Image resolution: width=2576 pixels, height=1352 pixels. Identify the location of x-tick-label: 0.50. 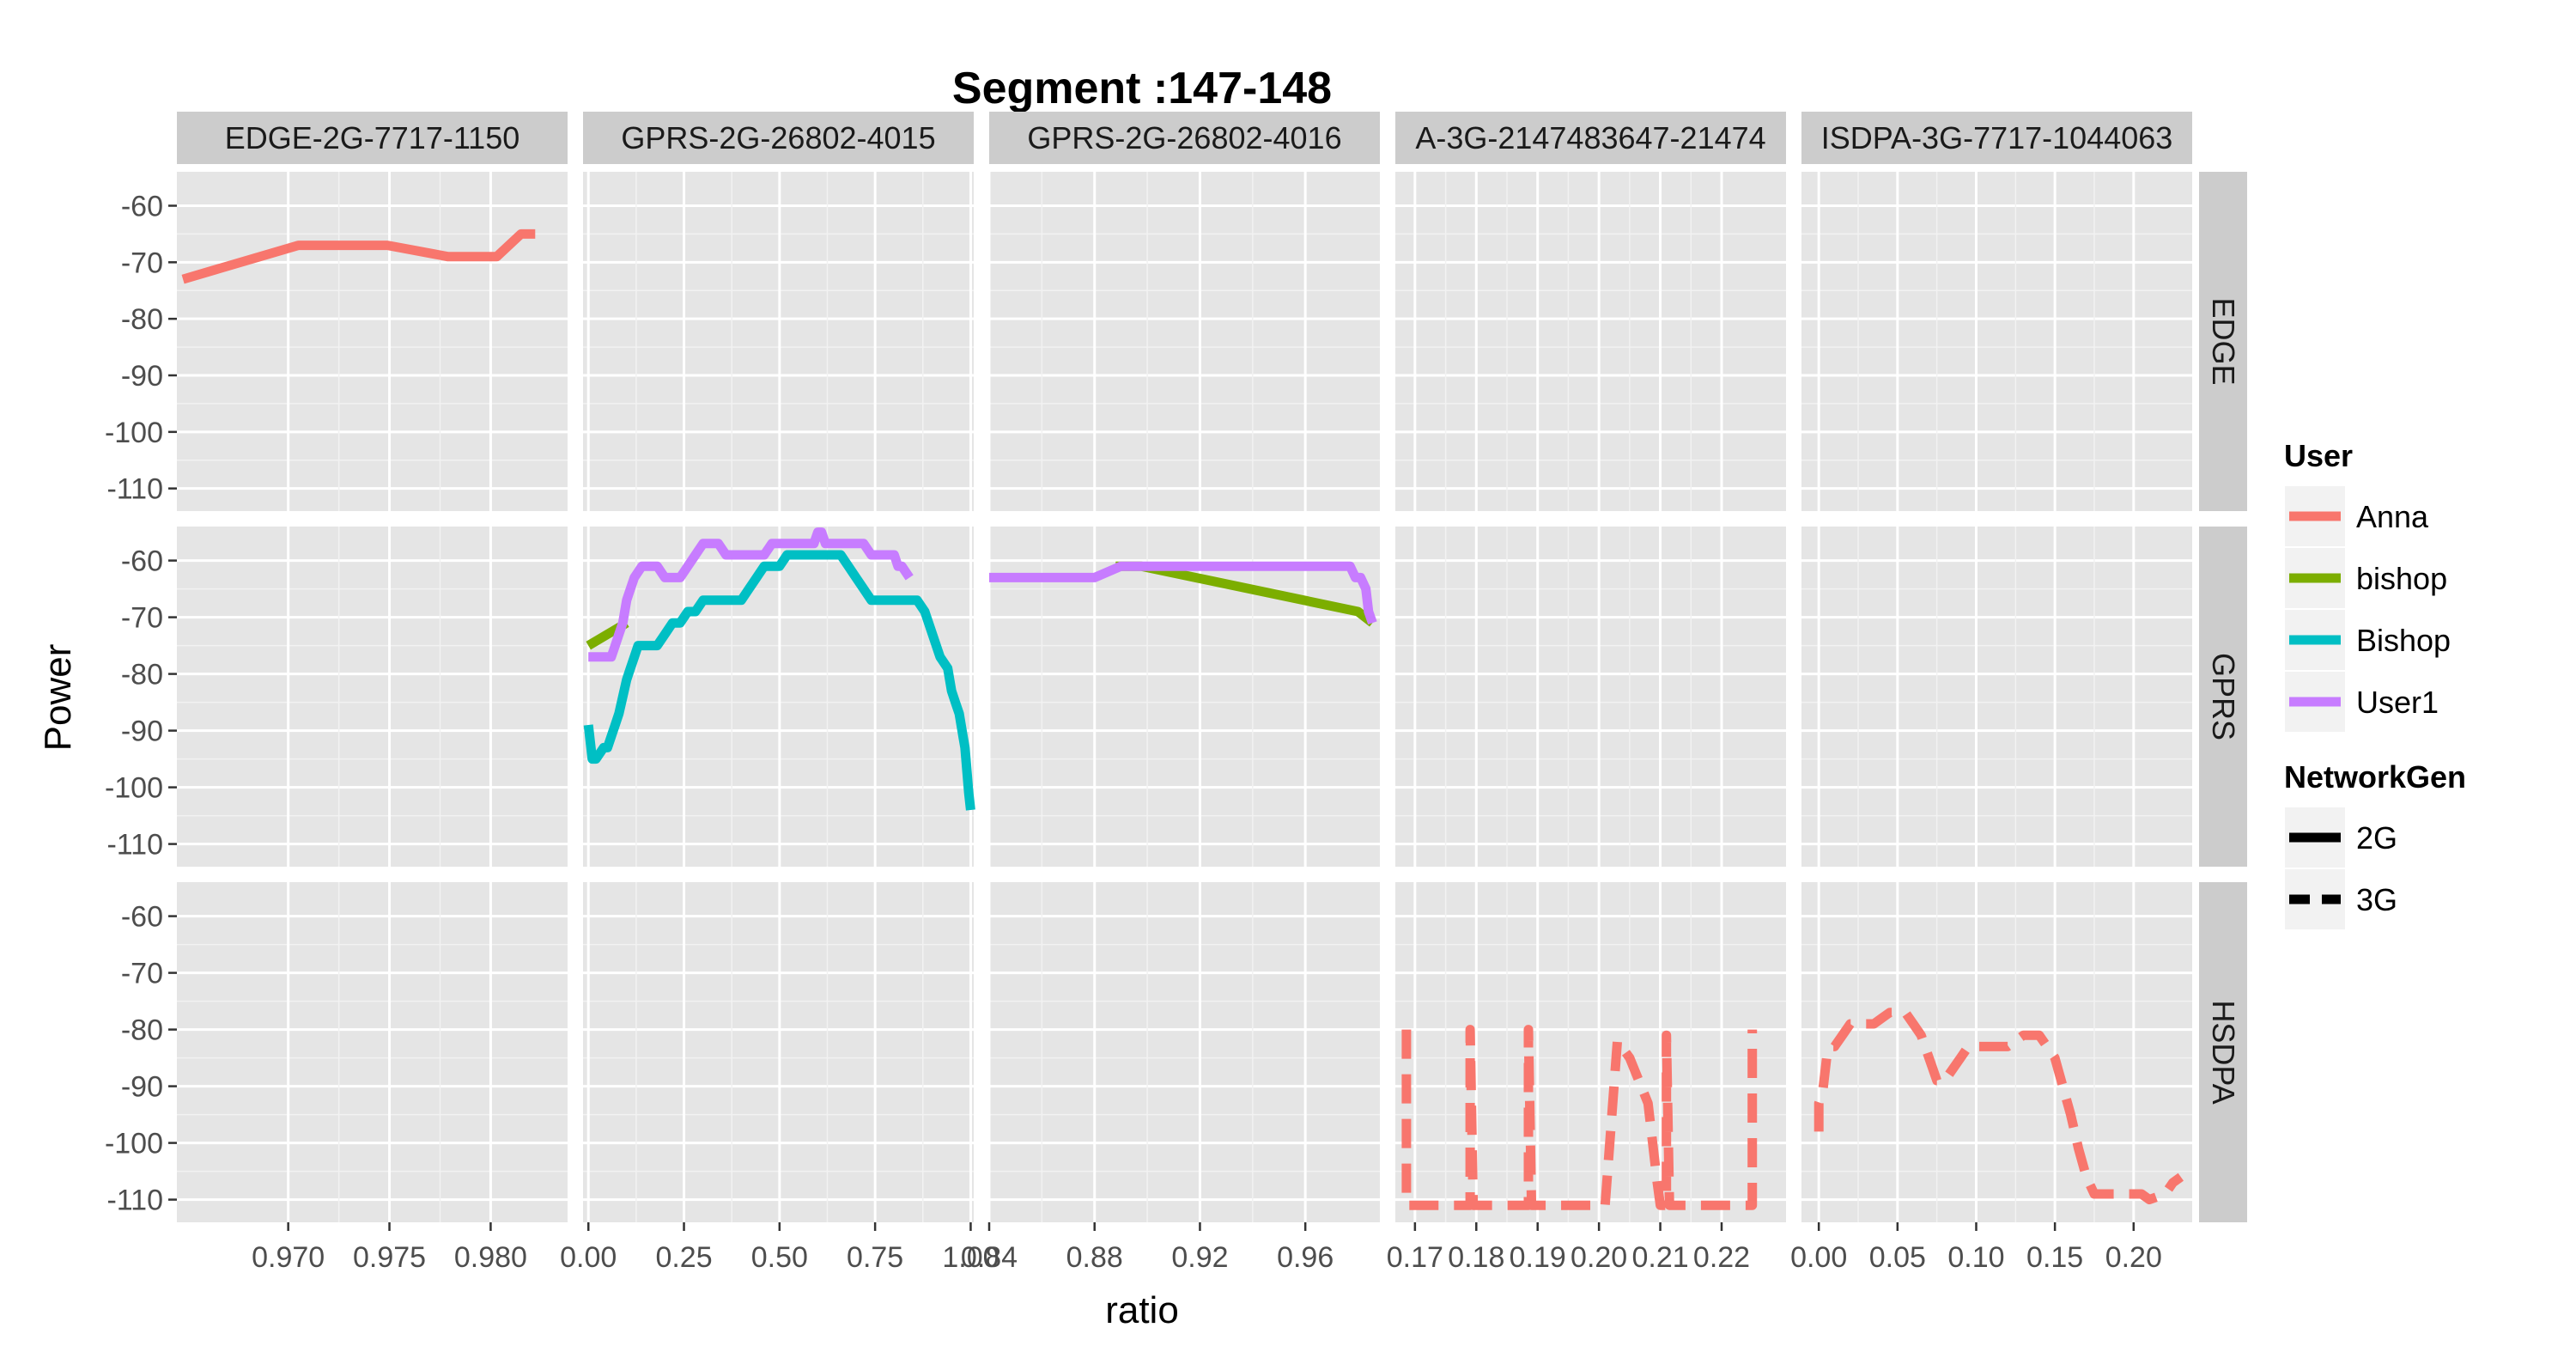
(779, 1257).